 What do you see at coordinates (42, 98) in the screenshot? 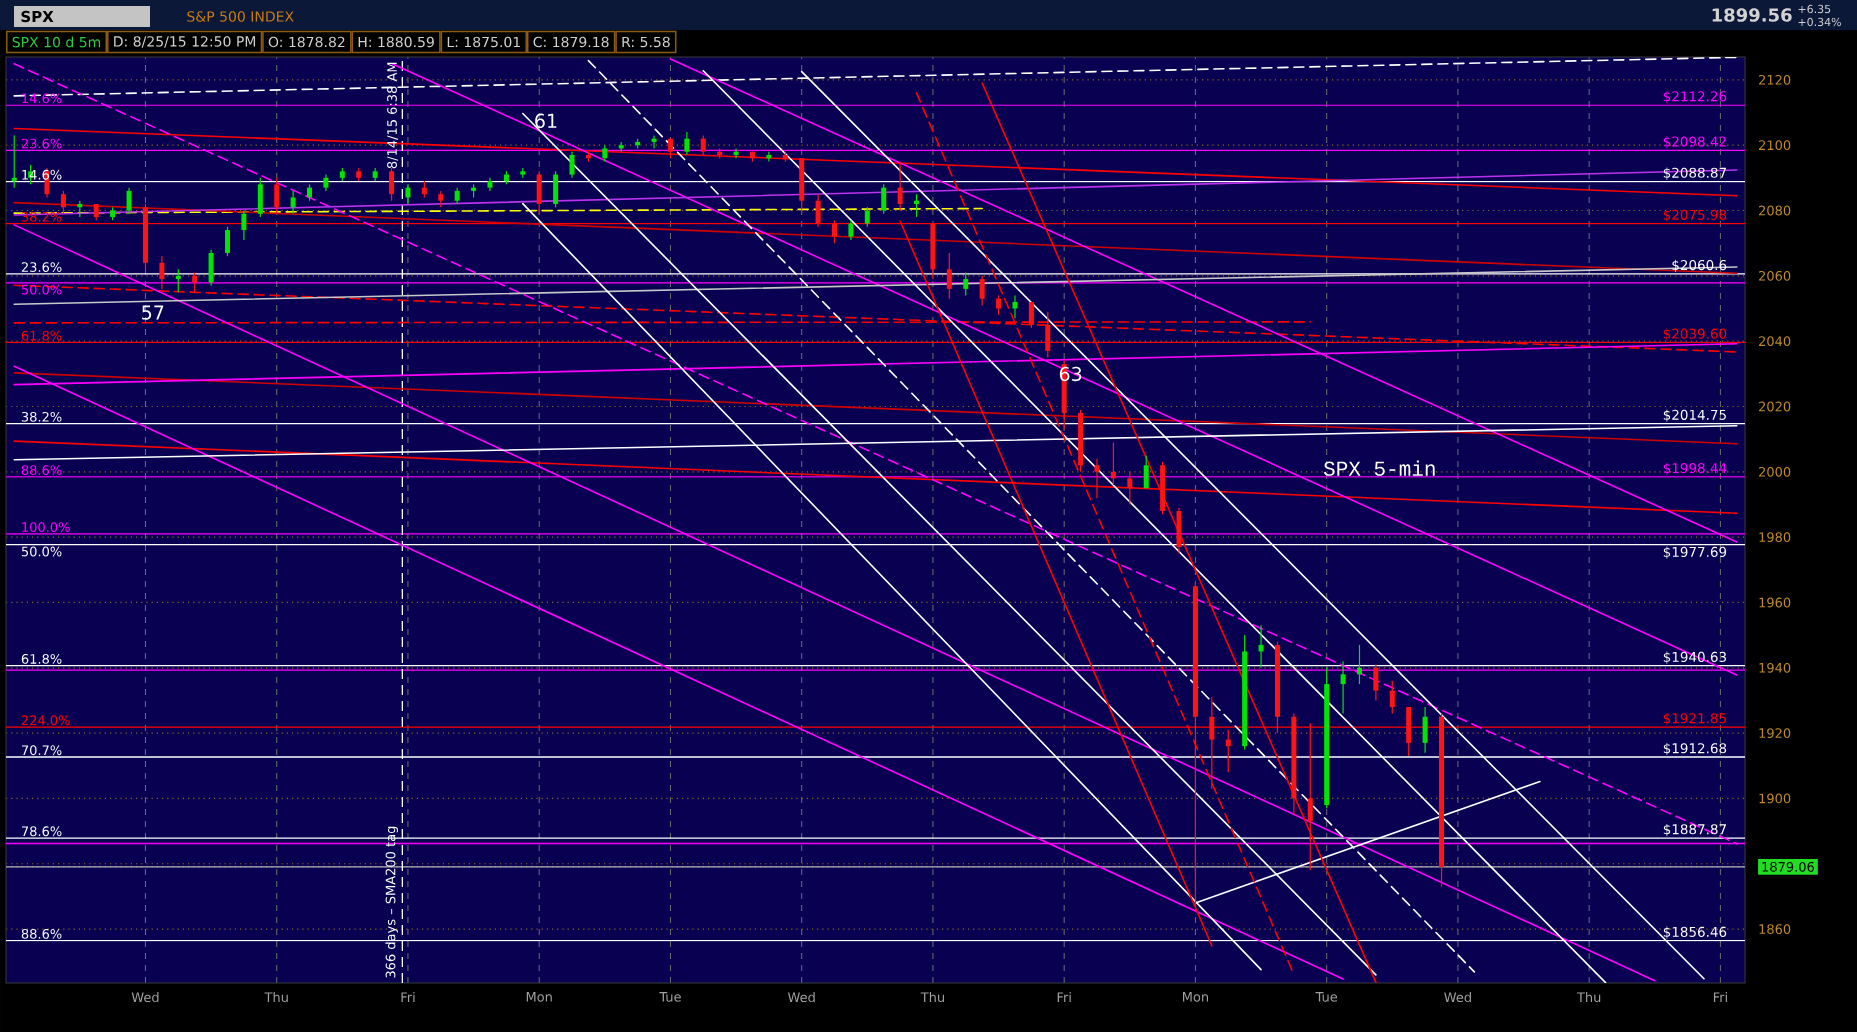
I see `annotation: 14.6%` at bounding box center [42, 98].